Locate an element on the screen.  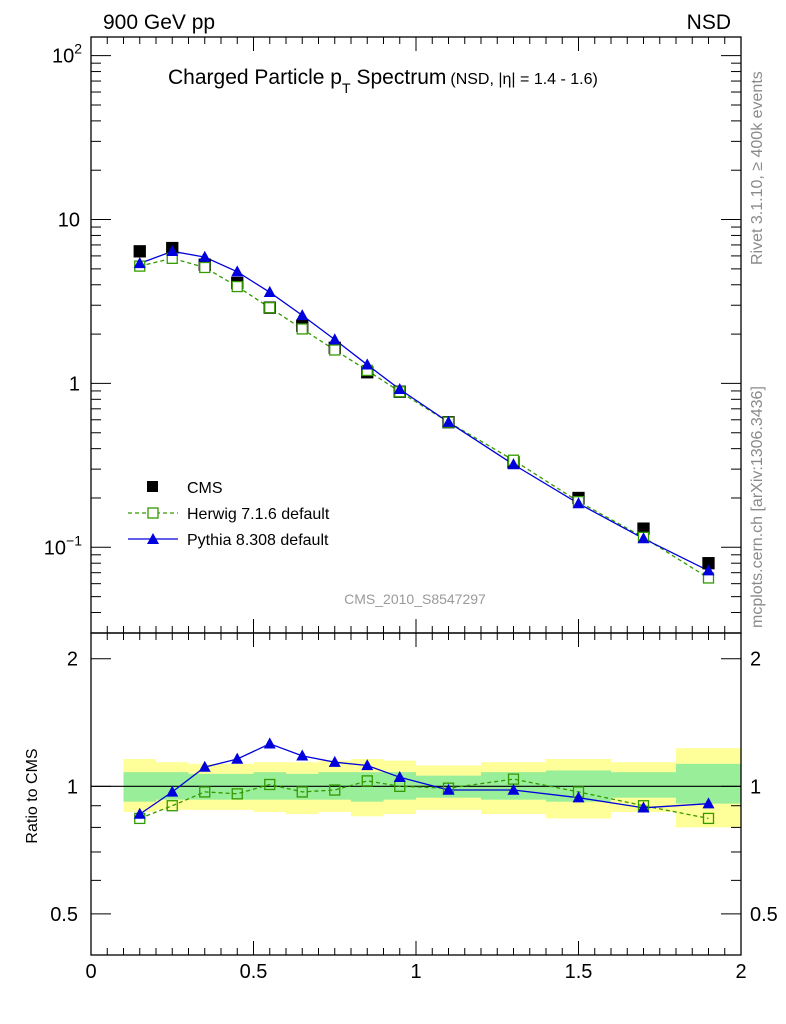
analysis-watermark: CMS_2010_S8547297 is located at coordinates (415, 599).